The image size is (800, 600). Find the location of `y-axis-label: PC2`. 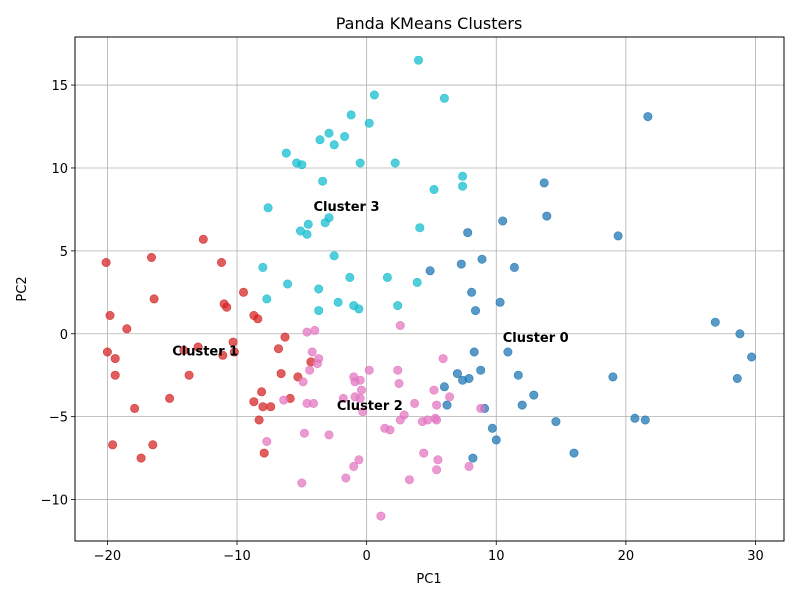

y-axis-label: PC2 is located at coordinates (22, 288).